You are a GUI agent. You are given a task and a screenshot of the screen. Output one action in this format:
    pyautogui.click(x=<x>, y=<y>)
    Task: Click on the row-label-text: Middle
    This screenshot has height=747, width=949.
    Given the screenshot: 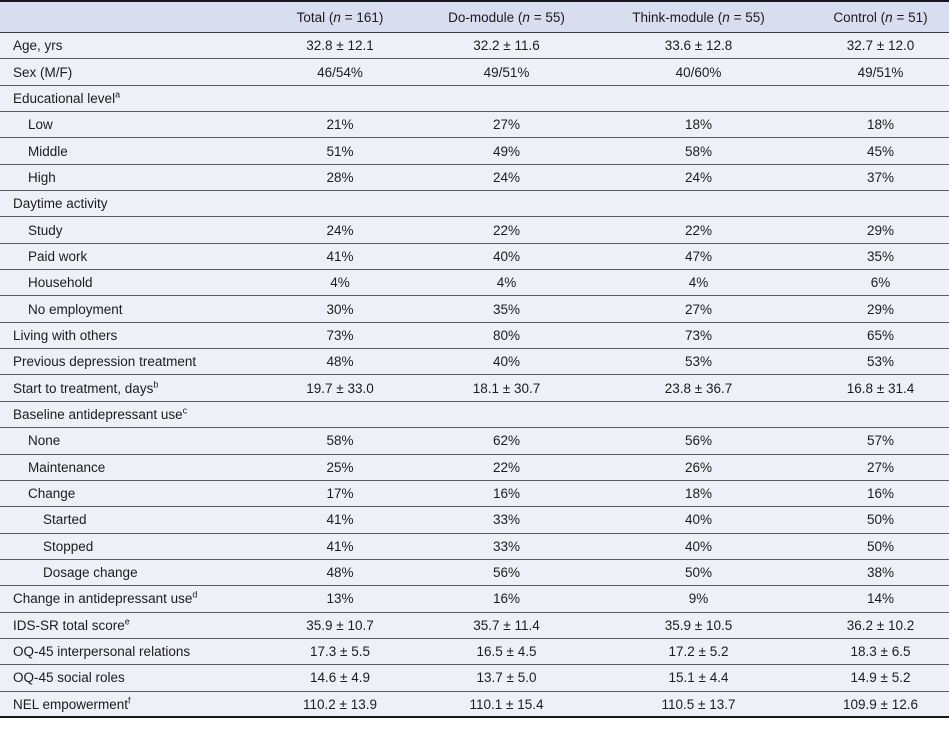 What is the action you would take?
    pyautogui.click(x=48, y=151)
    